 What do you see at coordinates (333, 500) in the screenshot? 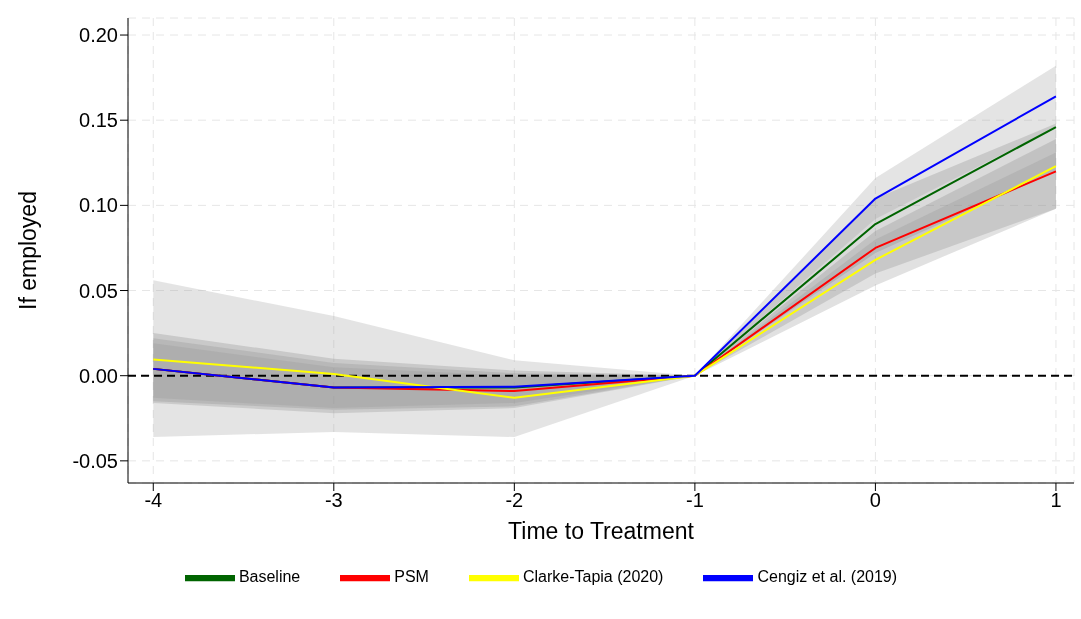
I see `x-tick-label: -3` at bounding box center [333, 500].